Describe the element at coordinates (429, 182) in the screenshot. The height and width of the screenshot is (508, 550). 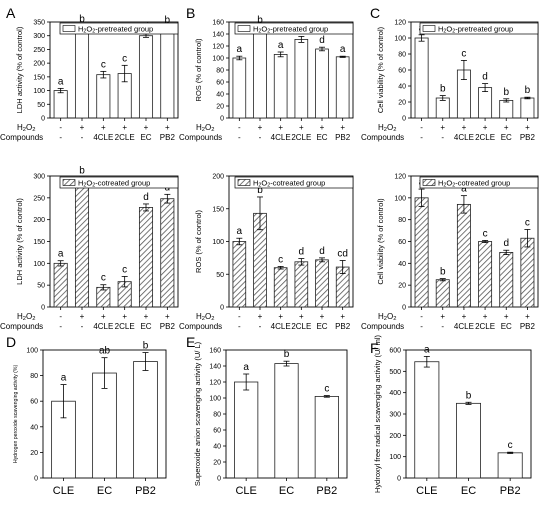
I see `legend-swatch` at that location.